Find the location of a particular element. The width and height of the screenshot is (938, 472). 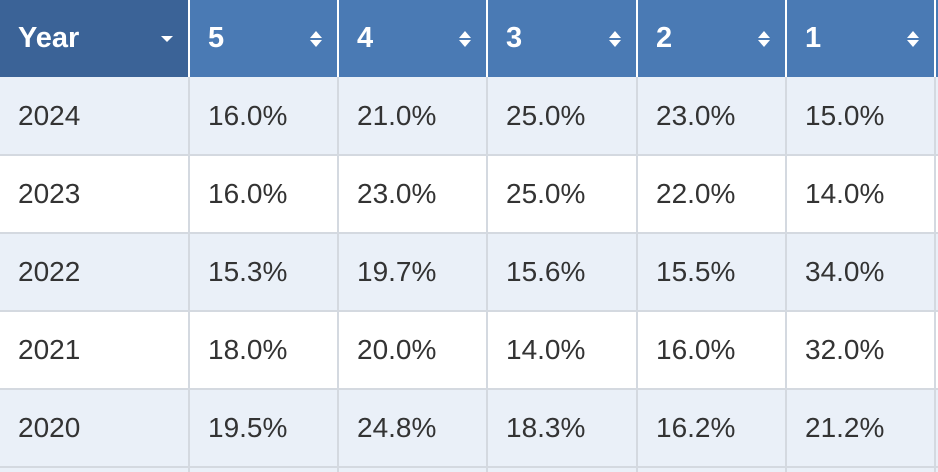

header-label: Year is located at coordinates (49, 38).